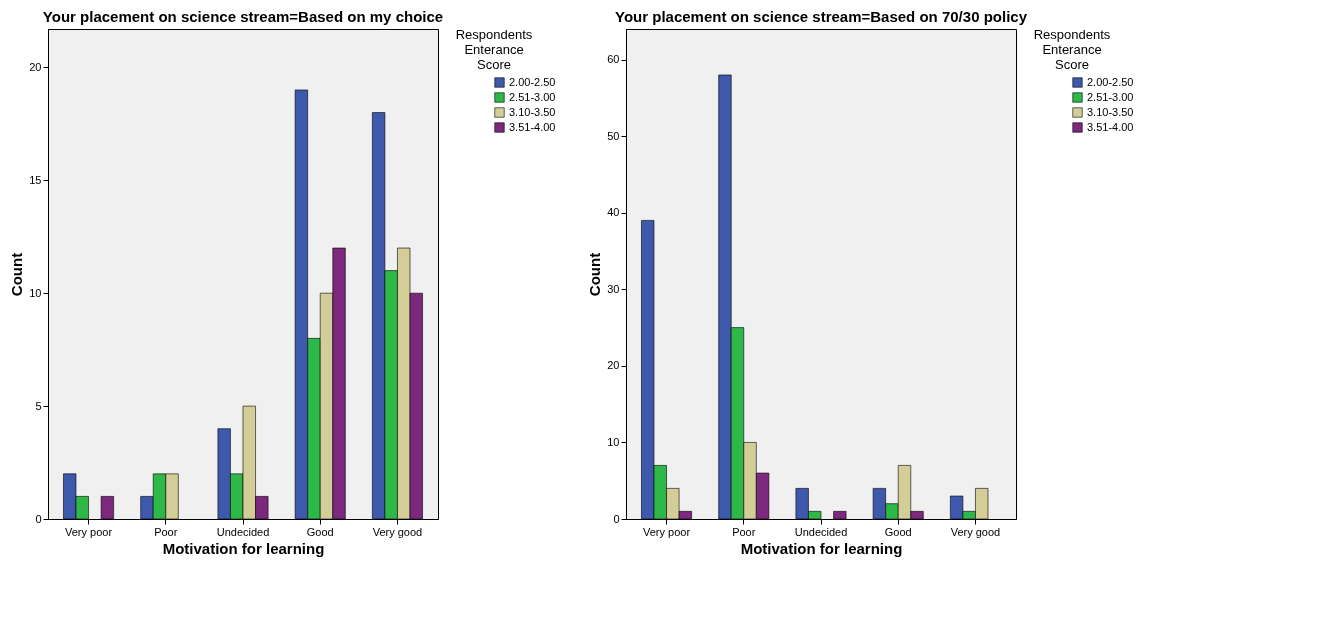 This screenshot has width=1328, height=619. I want to click on y-tick-label: 30, so click(613, 288).